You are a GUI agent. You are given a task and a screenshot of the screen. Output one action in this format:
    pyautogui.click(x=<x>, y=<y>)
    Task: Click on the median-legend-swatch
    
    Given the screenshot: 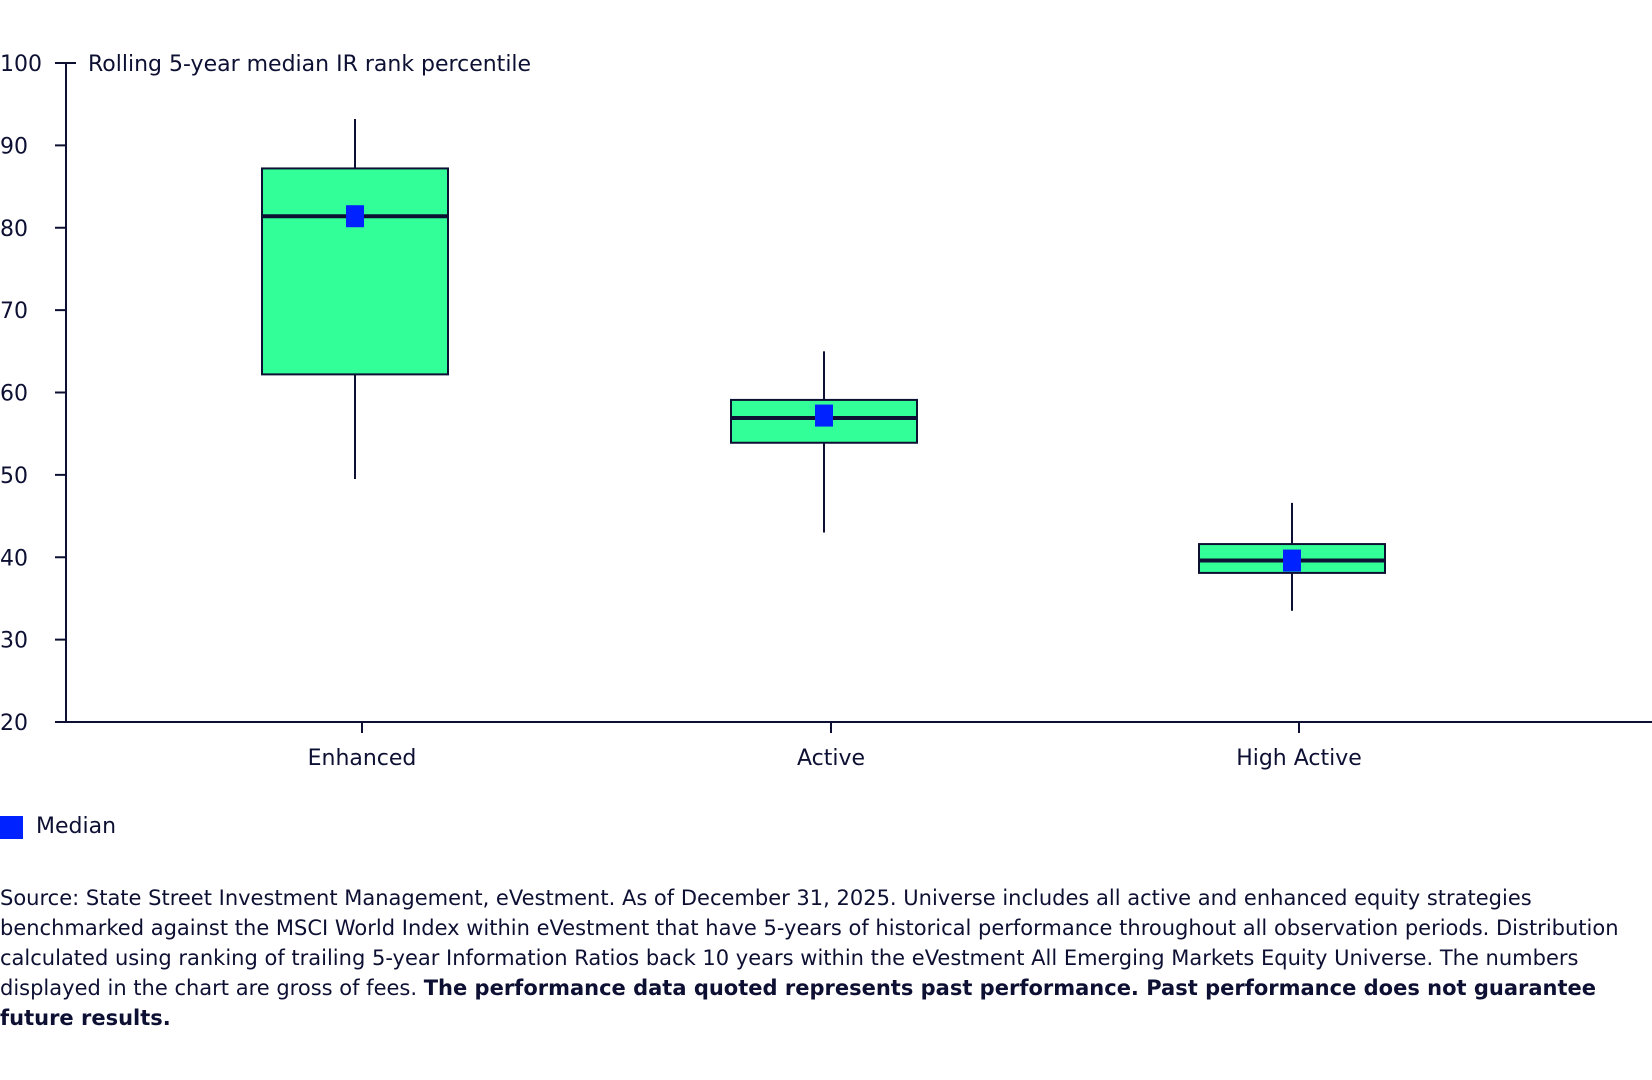 What is the action you would take?
    pyautogui.click(x=11, y=827)
    